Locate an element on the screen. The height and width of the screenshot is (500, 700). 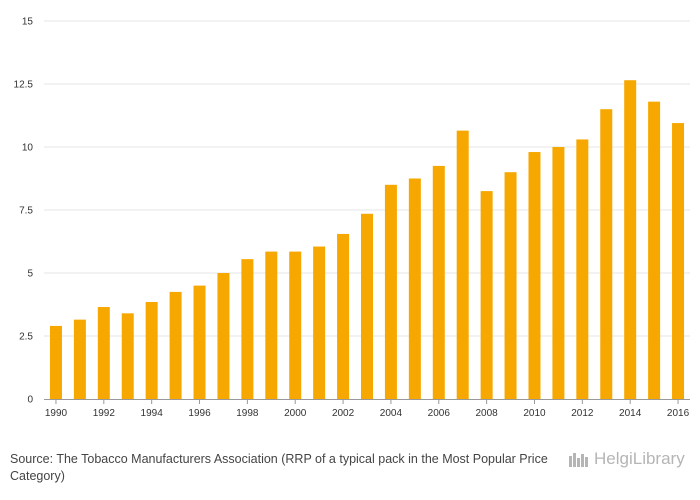
bar-2003 is located at coordinates (367, 306).